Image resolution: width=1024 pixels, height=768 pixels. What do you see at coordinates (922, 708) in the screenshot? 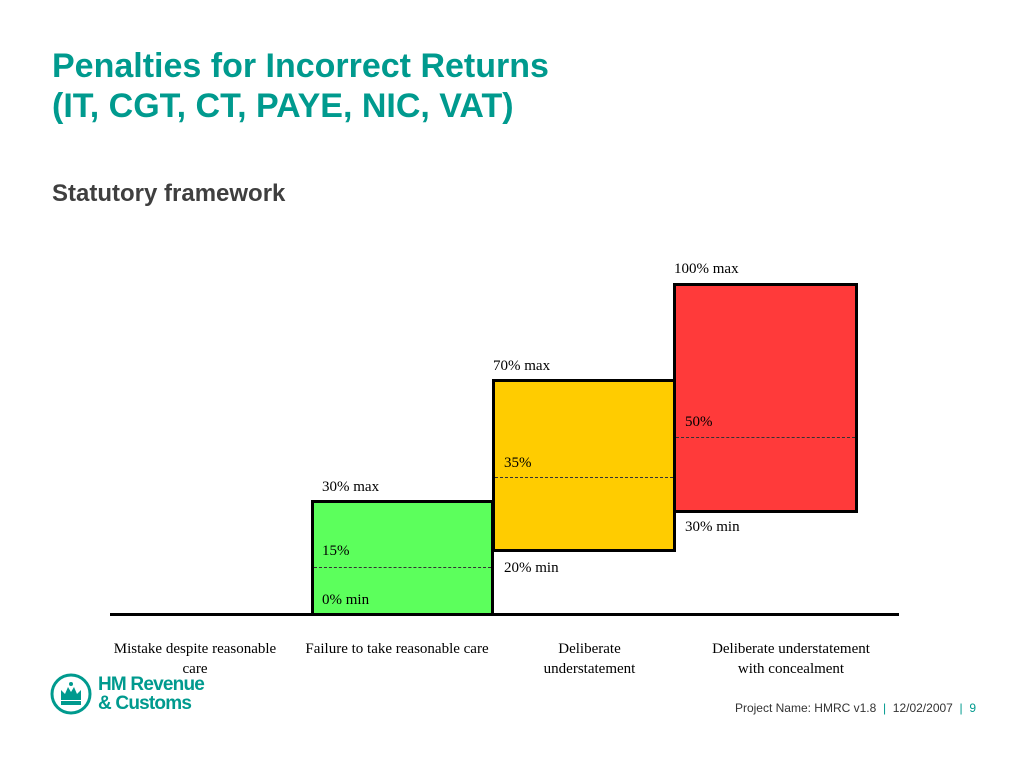
I see `footer-date: 12/02/2007` at bounding box center [922, 708].